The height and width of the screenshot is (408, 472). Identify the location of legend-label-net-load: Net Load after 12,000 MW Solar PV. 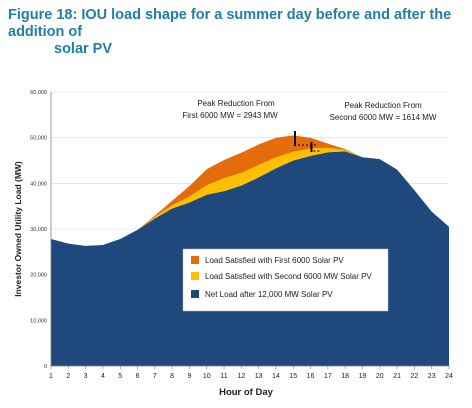
(269, 294).